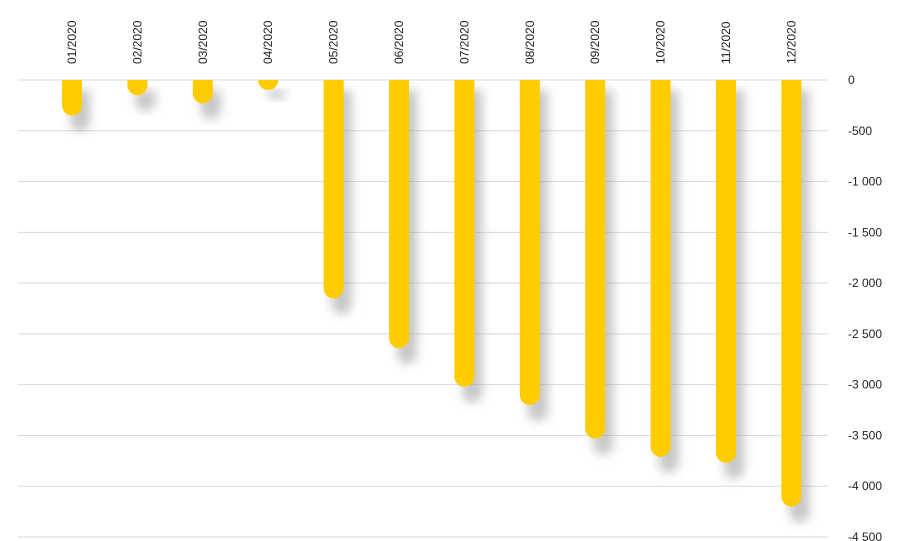  What do you see at coordinates (865, 334) in the screenshot?
I see `y-tick-label: -2 500` at bounding box center [865, 334].